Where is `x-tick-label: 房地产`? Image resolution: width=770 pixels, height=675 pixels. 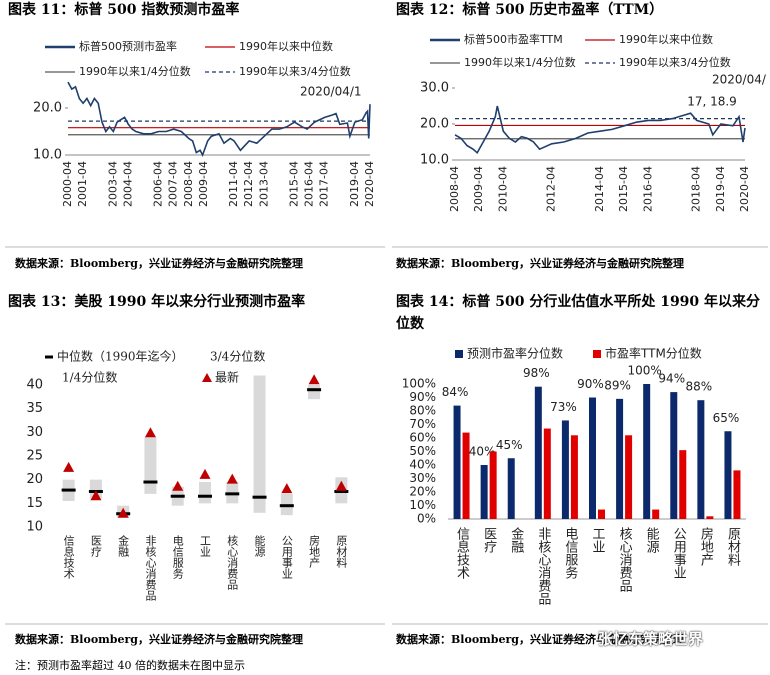 x-tick-label: 房地产 is located at coordinates (314, 552).